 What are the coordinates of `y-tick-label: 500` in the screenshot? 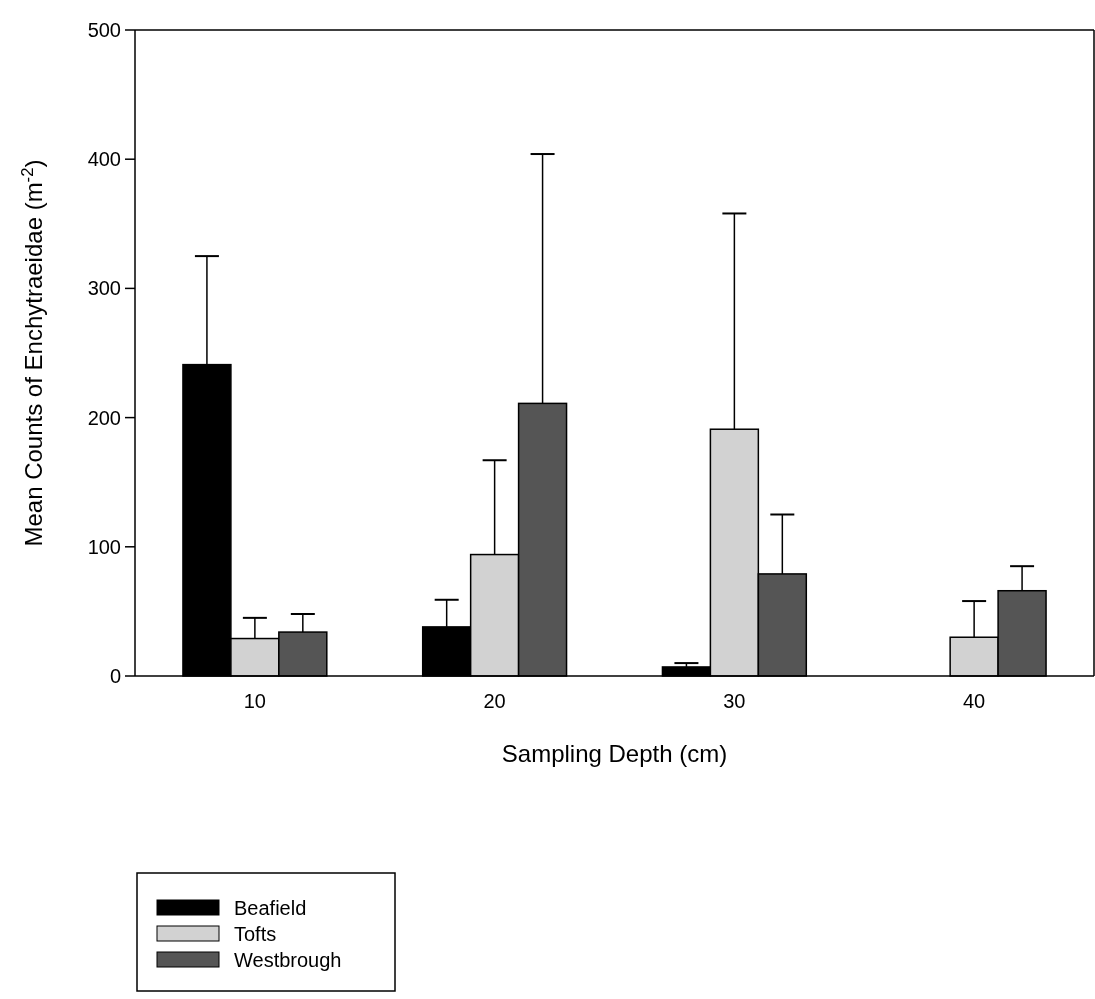 It's located at (104, 30).